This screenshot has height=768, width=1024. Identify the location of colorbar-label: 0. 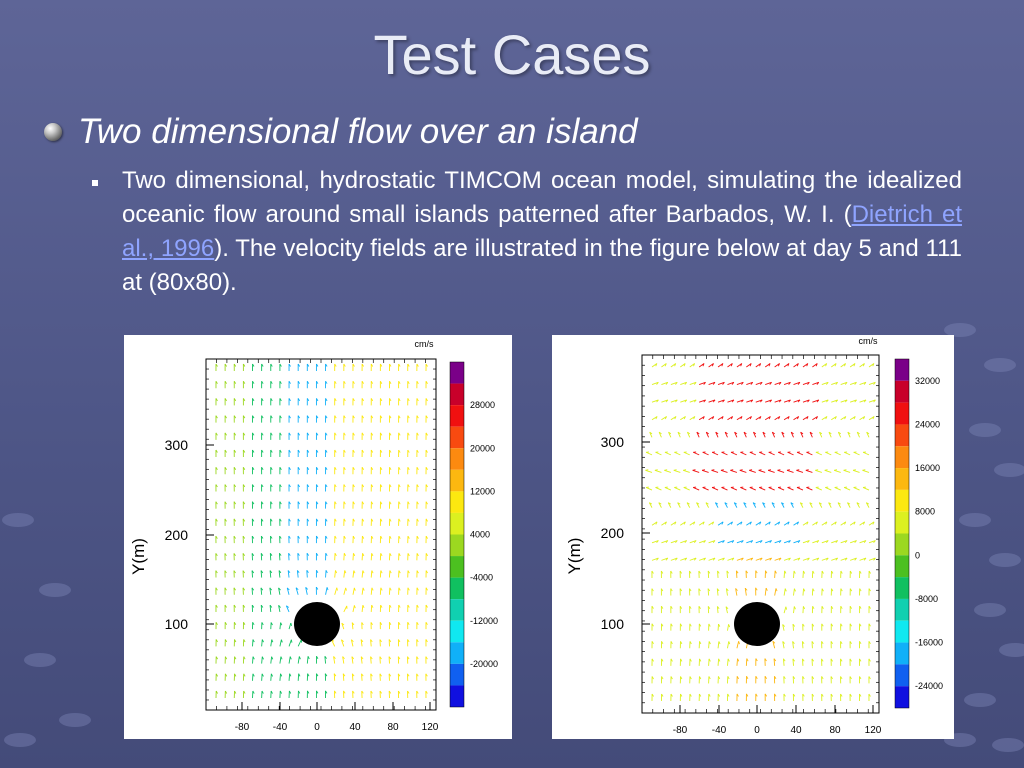
(917, 555).